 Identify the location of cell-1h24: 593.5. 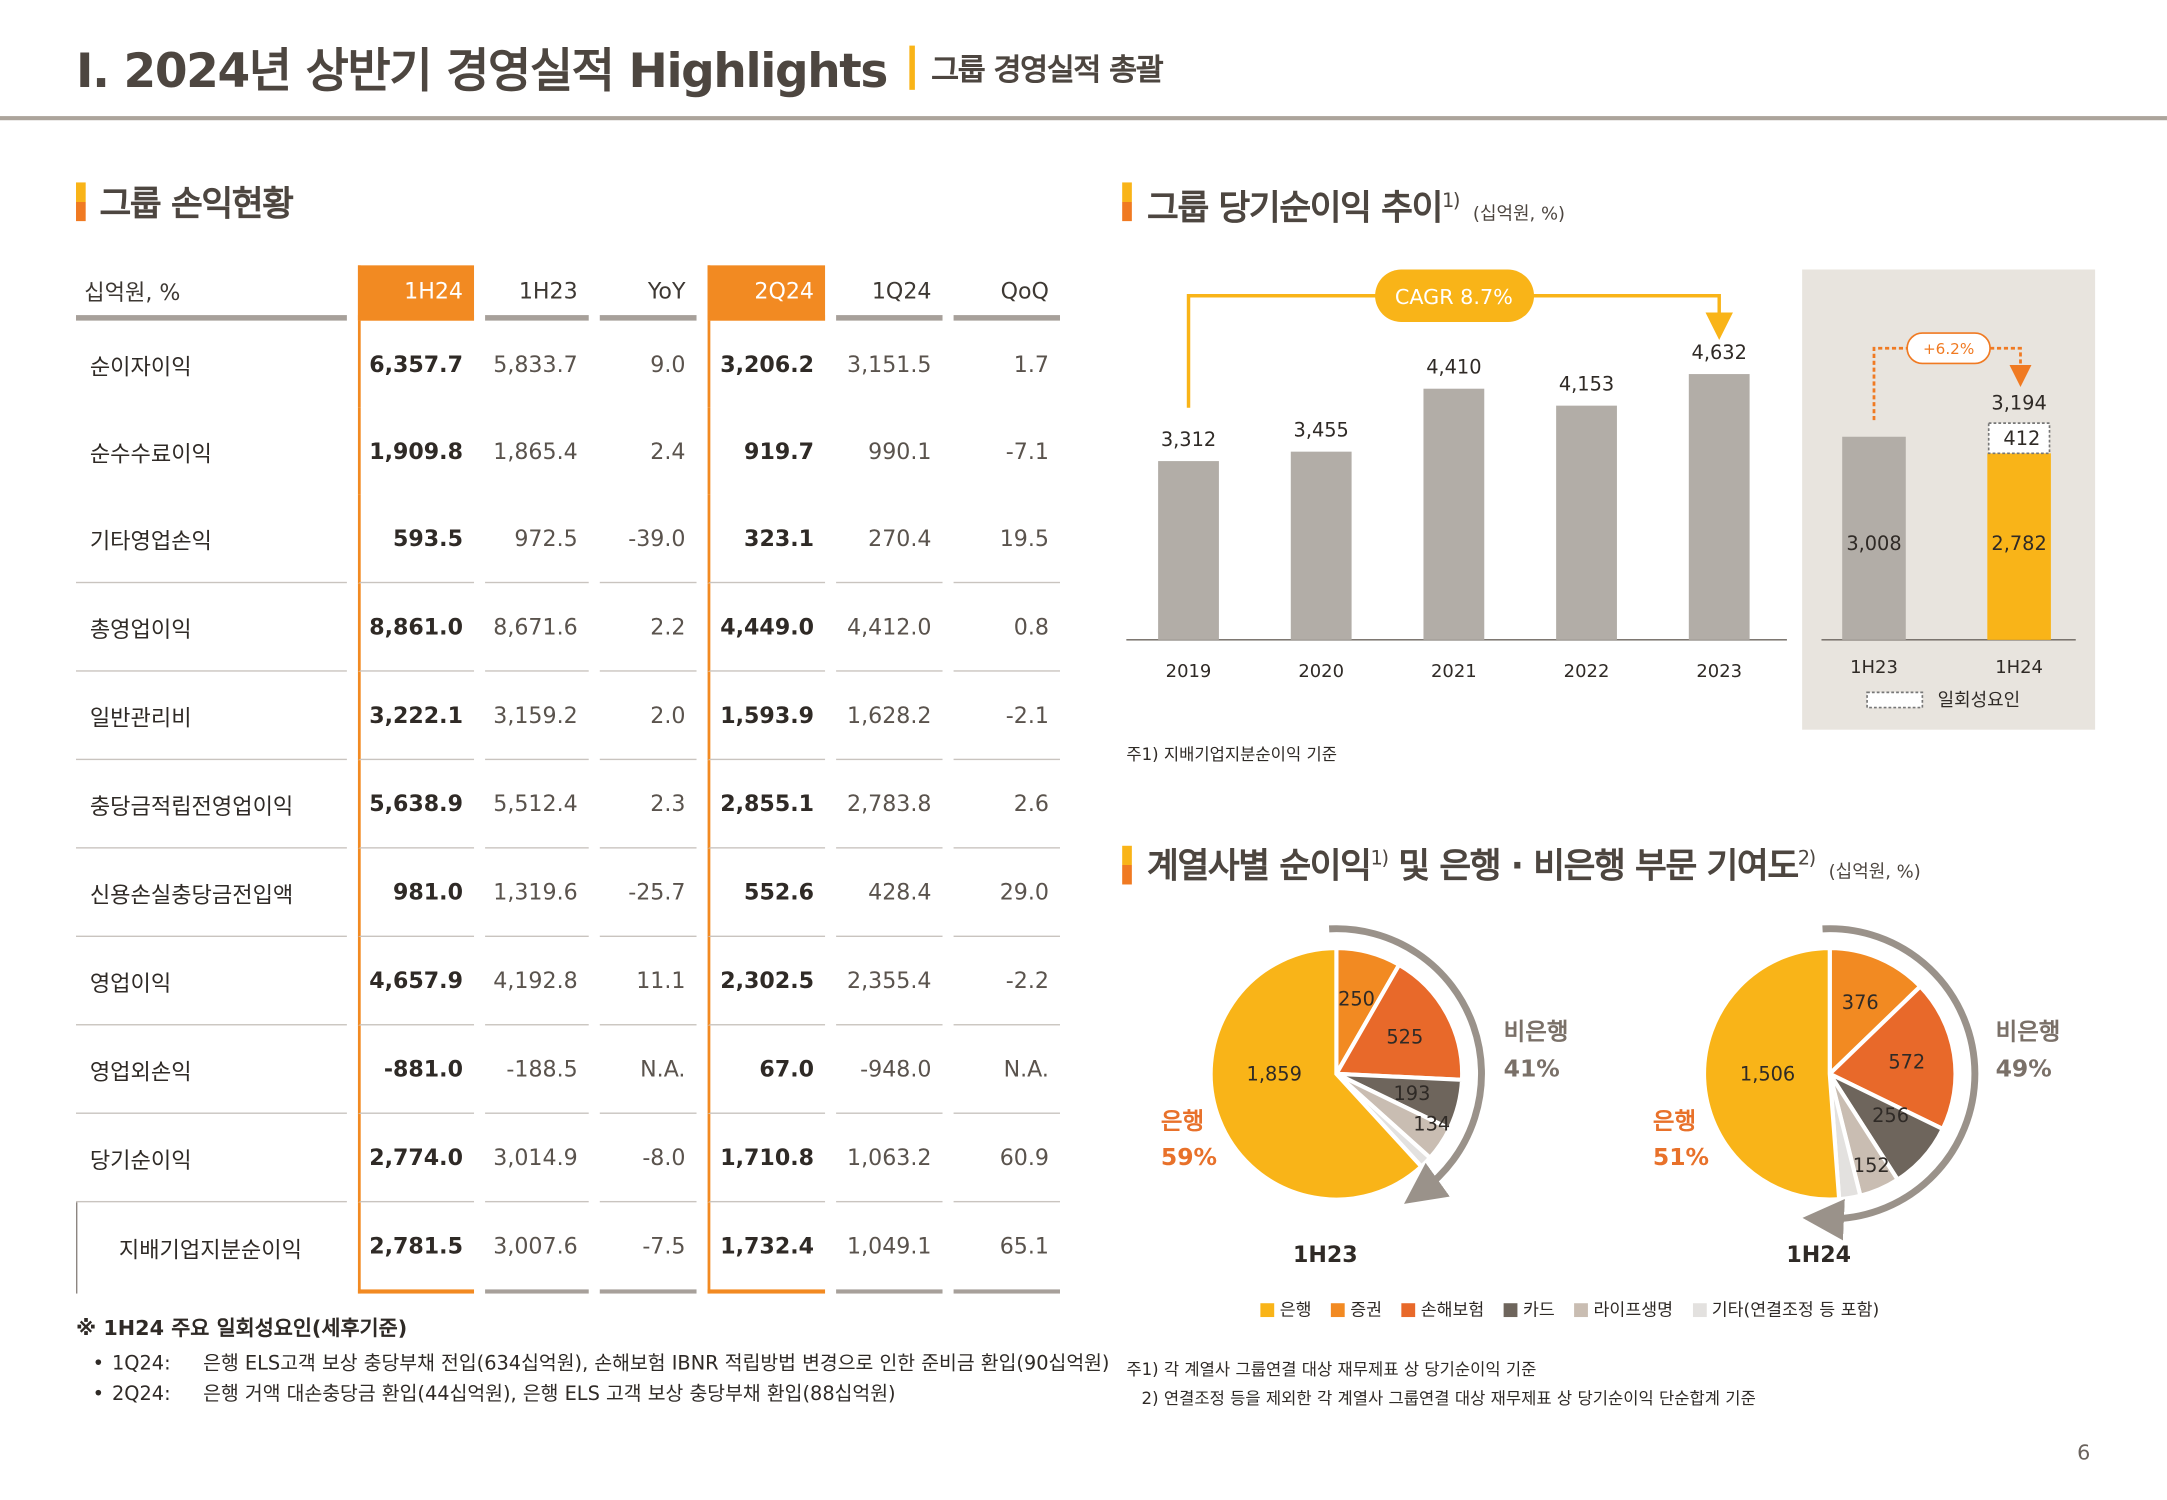
(416, 539).